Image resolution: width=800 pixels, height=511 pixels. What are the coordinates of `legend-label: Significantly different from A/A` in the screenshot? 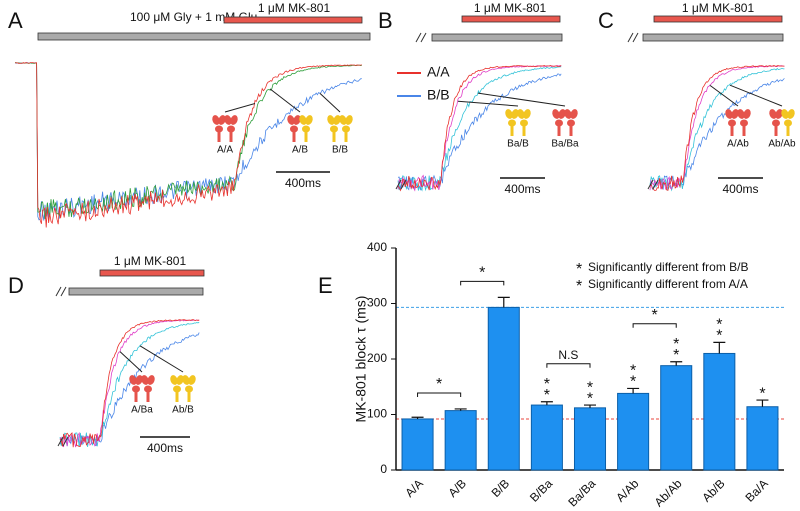 It's located at (668, 284).